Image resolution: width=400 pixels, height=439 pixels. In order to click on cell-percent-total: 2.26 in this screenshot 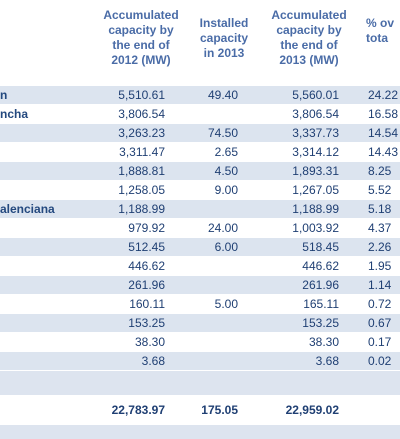, I will do `click(380, 247)`.